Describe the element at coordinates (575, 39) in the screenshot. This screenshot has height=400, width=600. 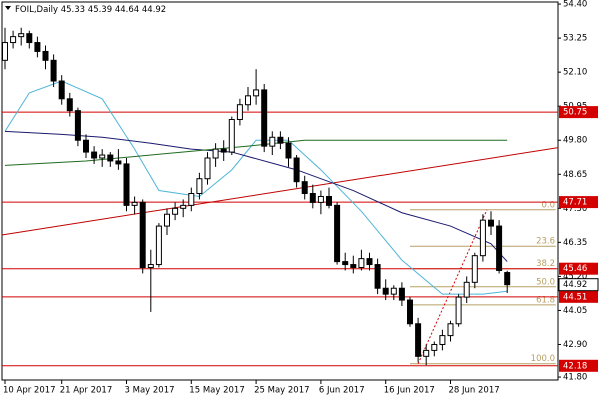
I see `y-tick-label: 53.25` at that location.